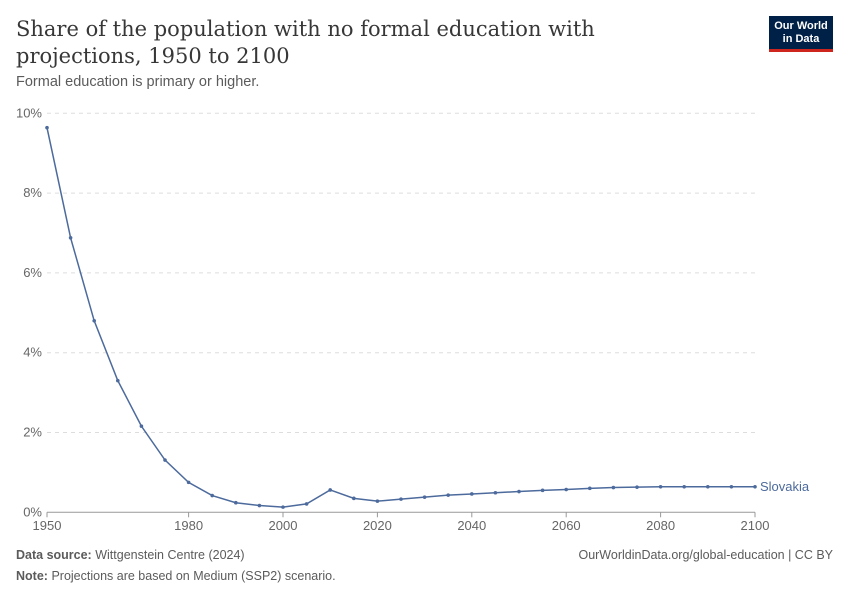 This screenshot has height=600, width=850. I want to click on y-tick-label: 4%, so click(32, 352).